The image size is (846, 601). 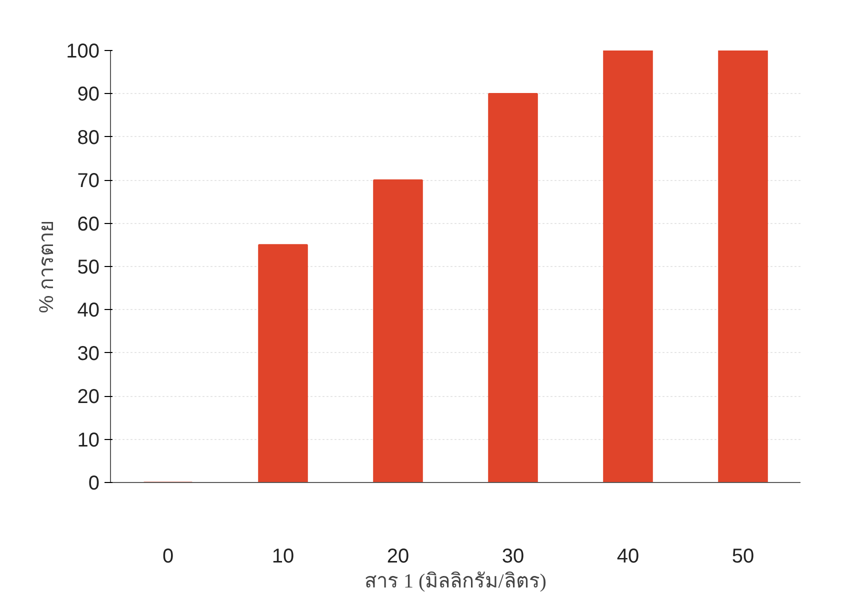 What do you see at coordinates (743, 557) in the screenshot?
I see `x-tick-label: 50` at bounding box center [743, 557].